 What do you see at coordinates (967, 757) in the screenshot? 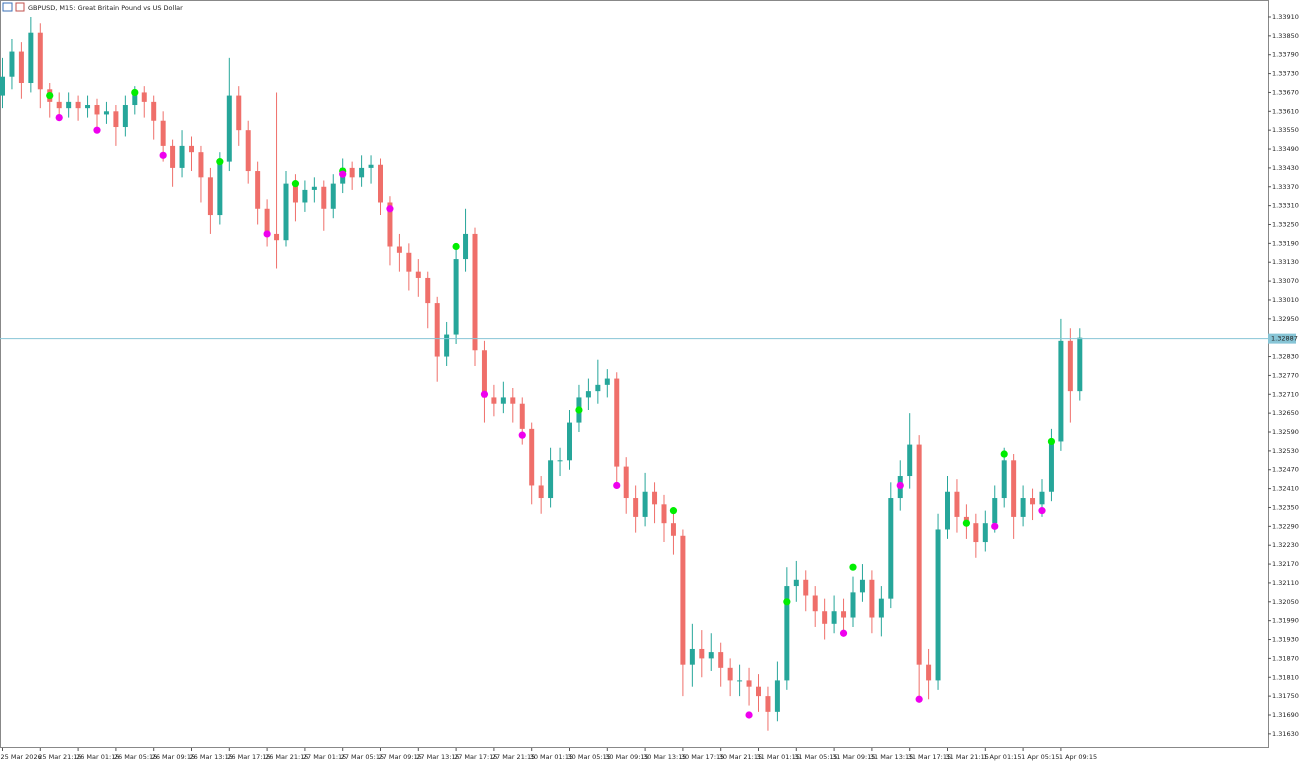
I see `x-tick-label: 31 Mar 21:15` at bounding box center [967, 757].